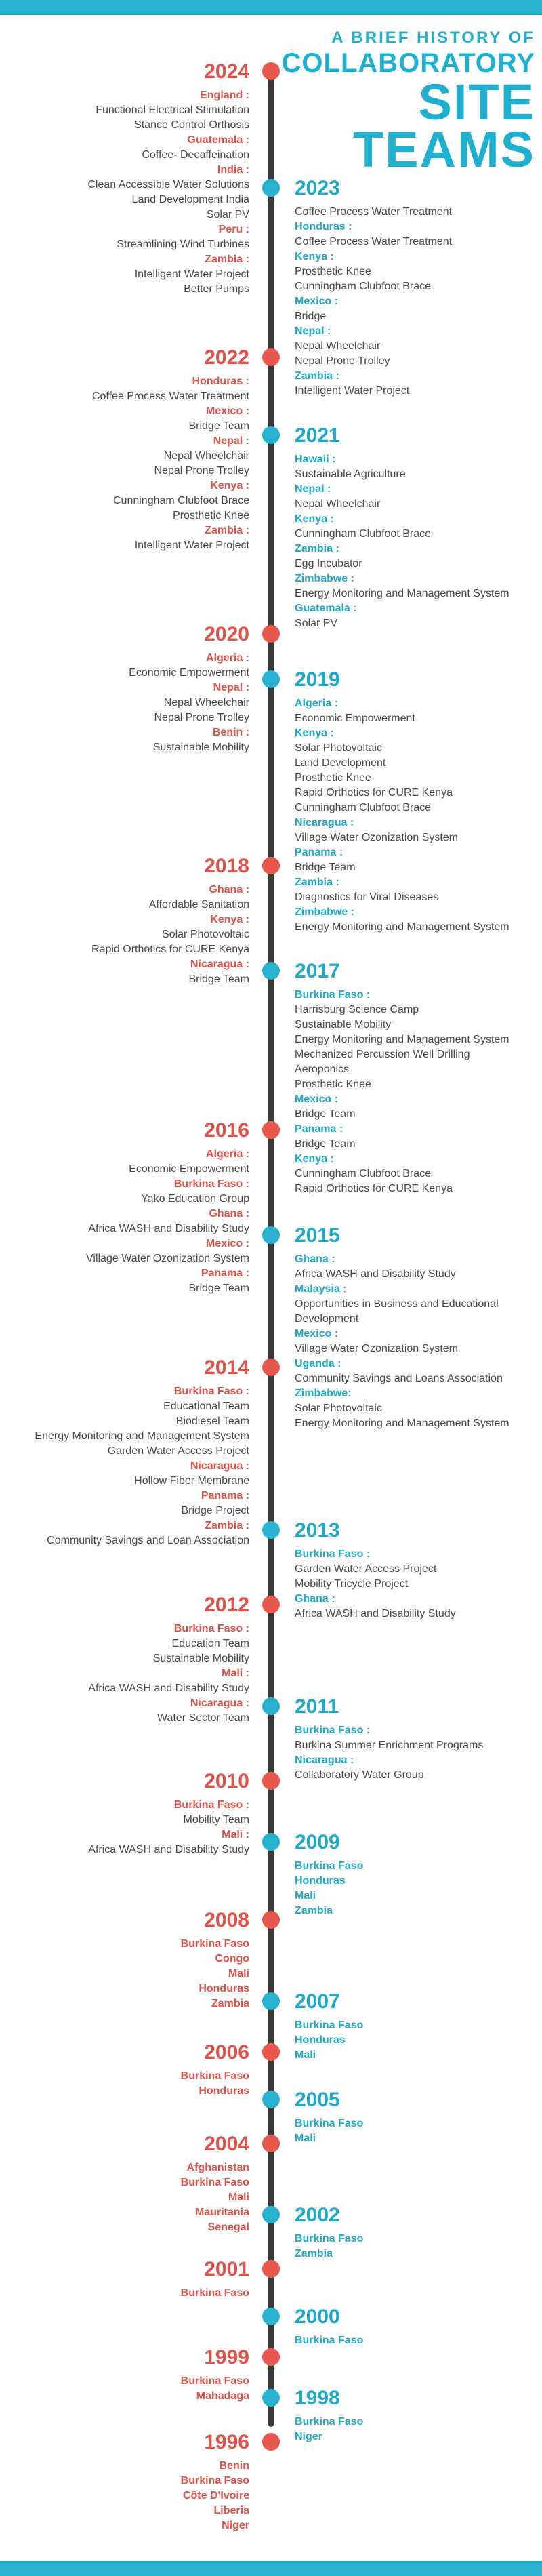 This screenshot has height=2576, width=542. Describe the element at coordinates (229, 485) in the screenshot. I see `country-label: Kenya :` at that location.